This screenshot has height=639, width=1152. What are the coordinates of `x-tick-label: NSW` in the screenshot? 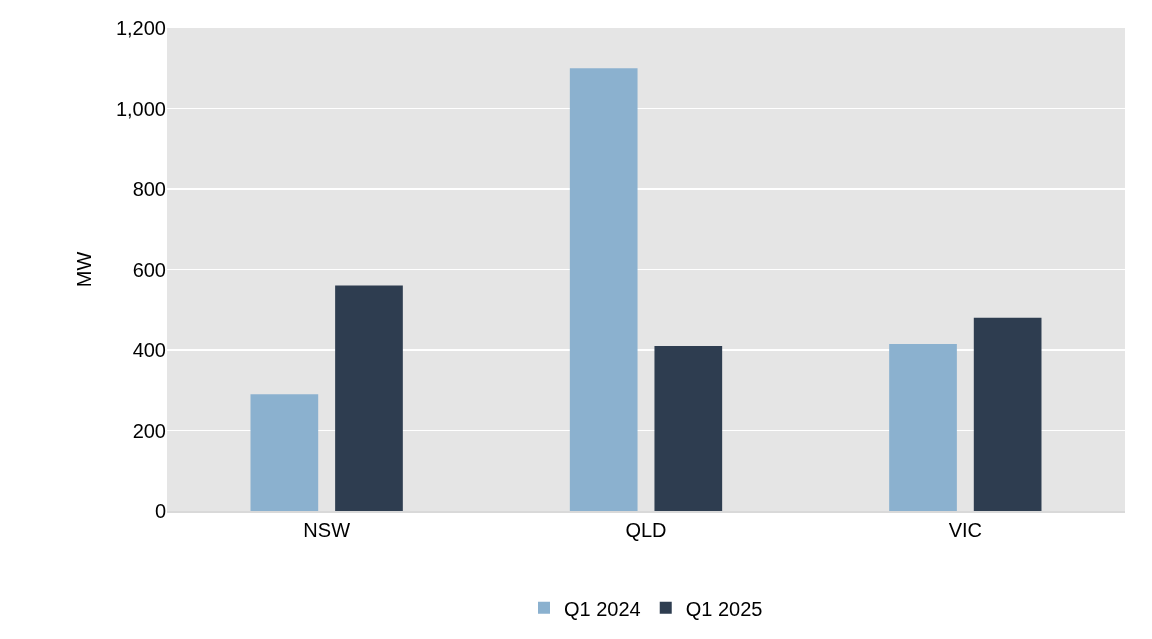 It's located at (327, 529).